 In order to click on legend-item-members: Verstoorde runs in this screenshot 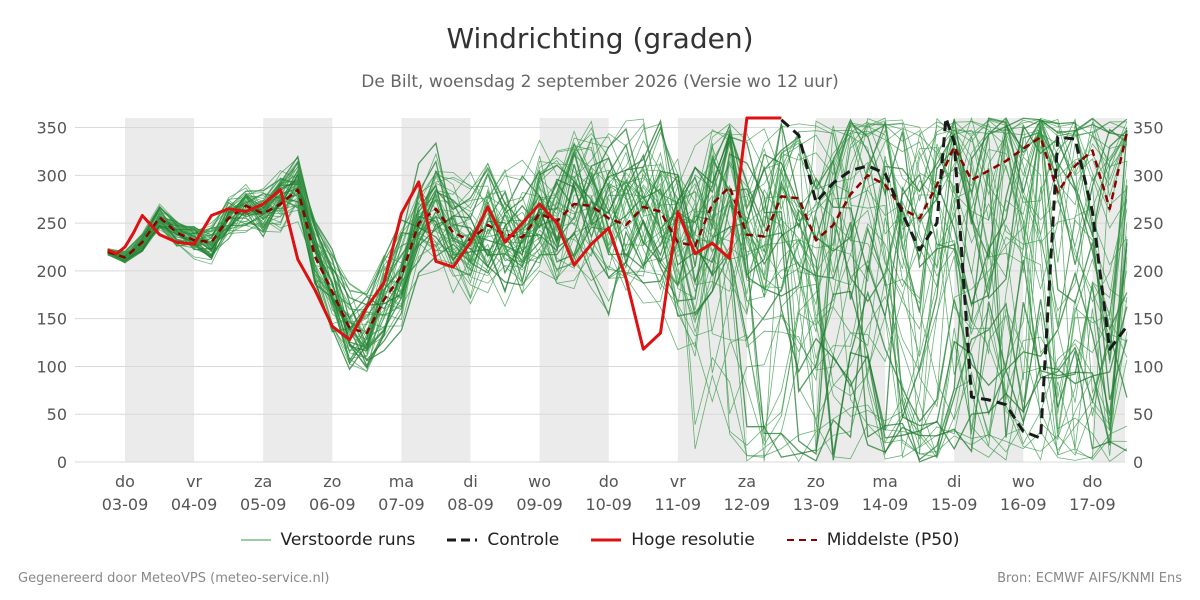, I will do `click(328, 540)`.